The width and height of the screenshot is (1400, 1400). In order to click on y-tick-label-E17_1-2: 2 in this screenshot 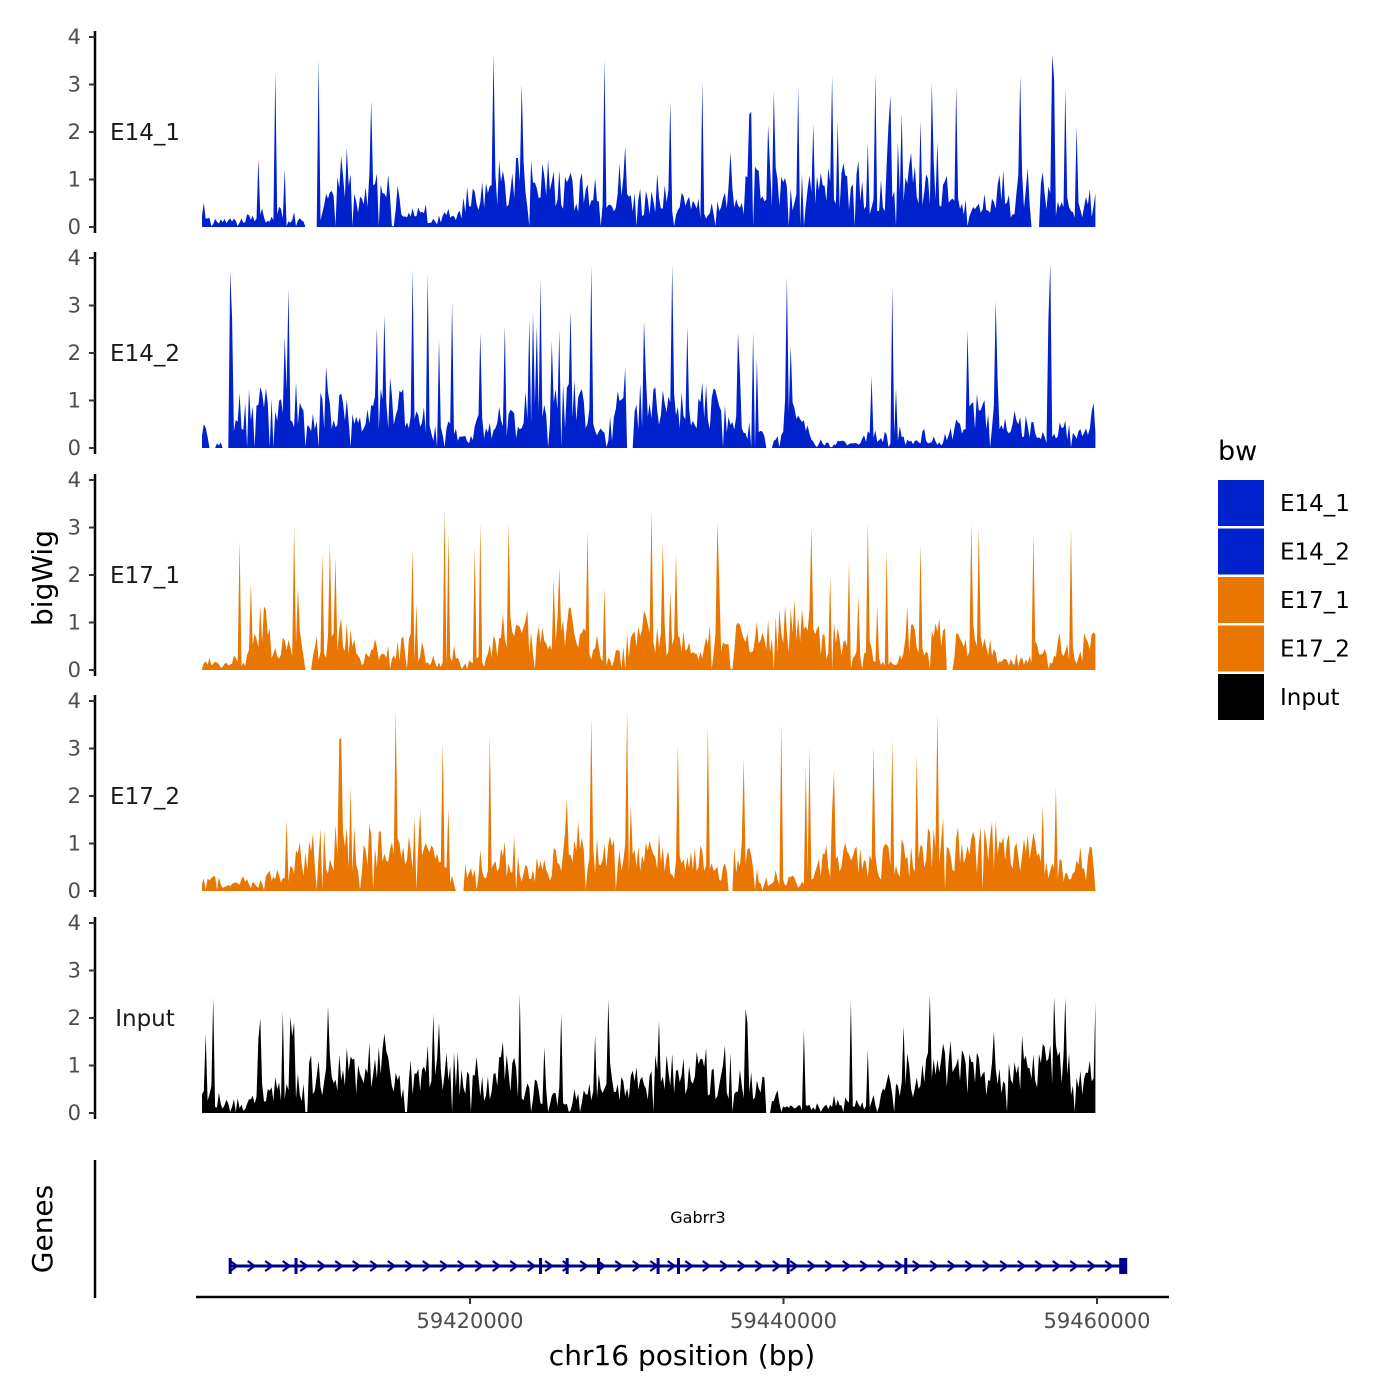, I will do `click(74, 575)`.